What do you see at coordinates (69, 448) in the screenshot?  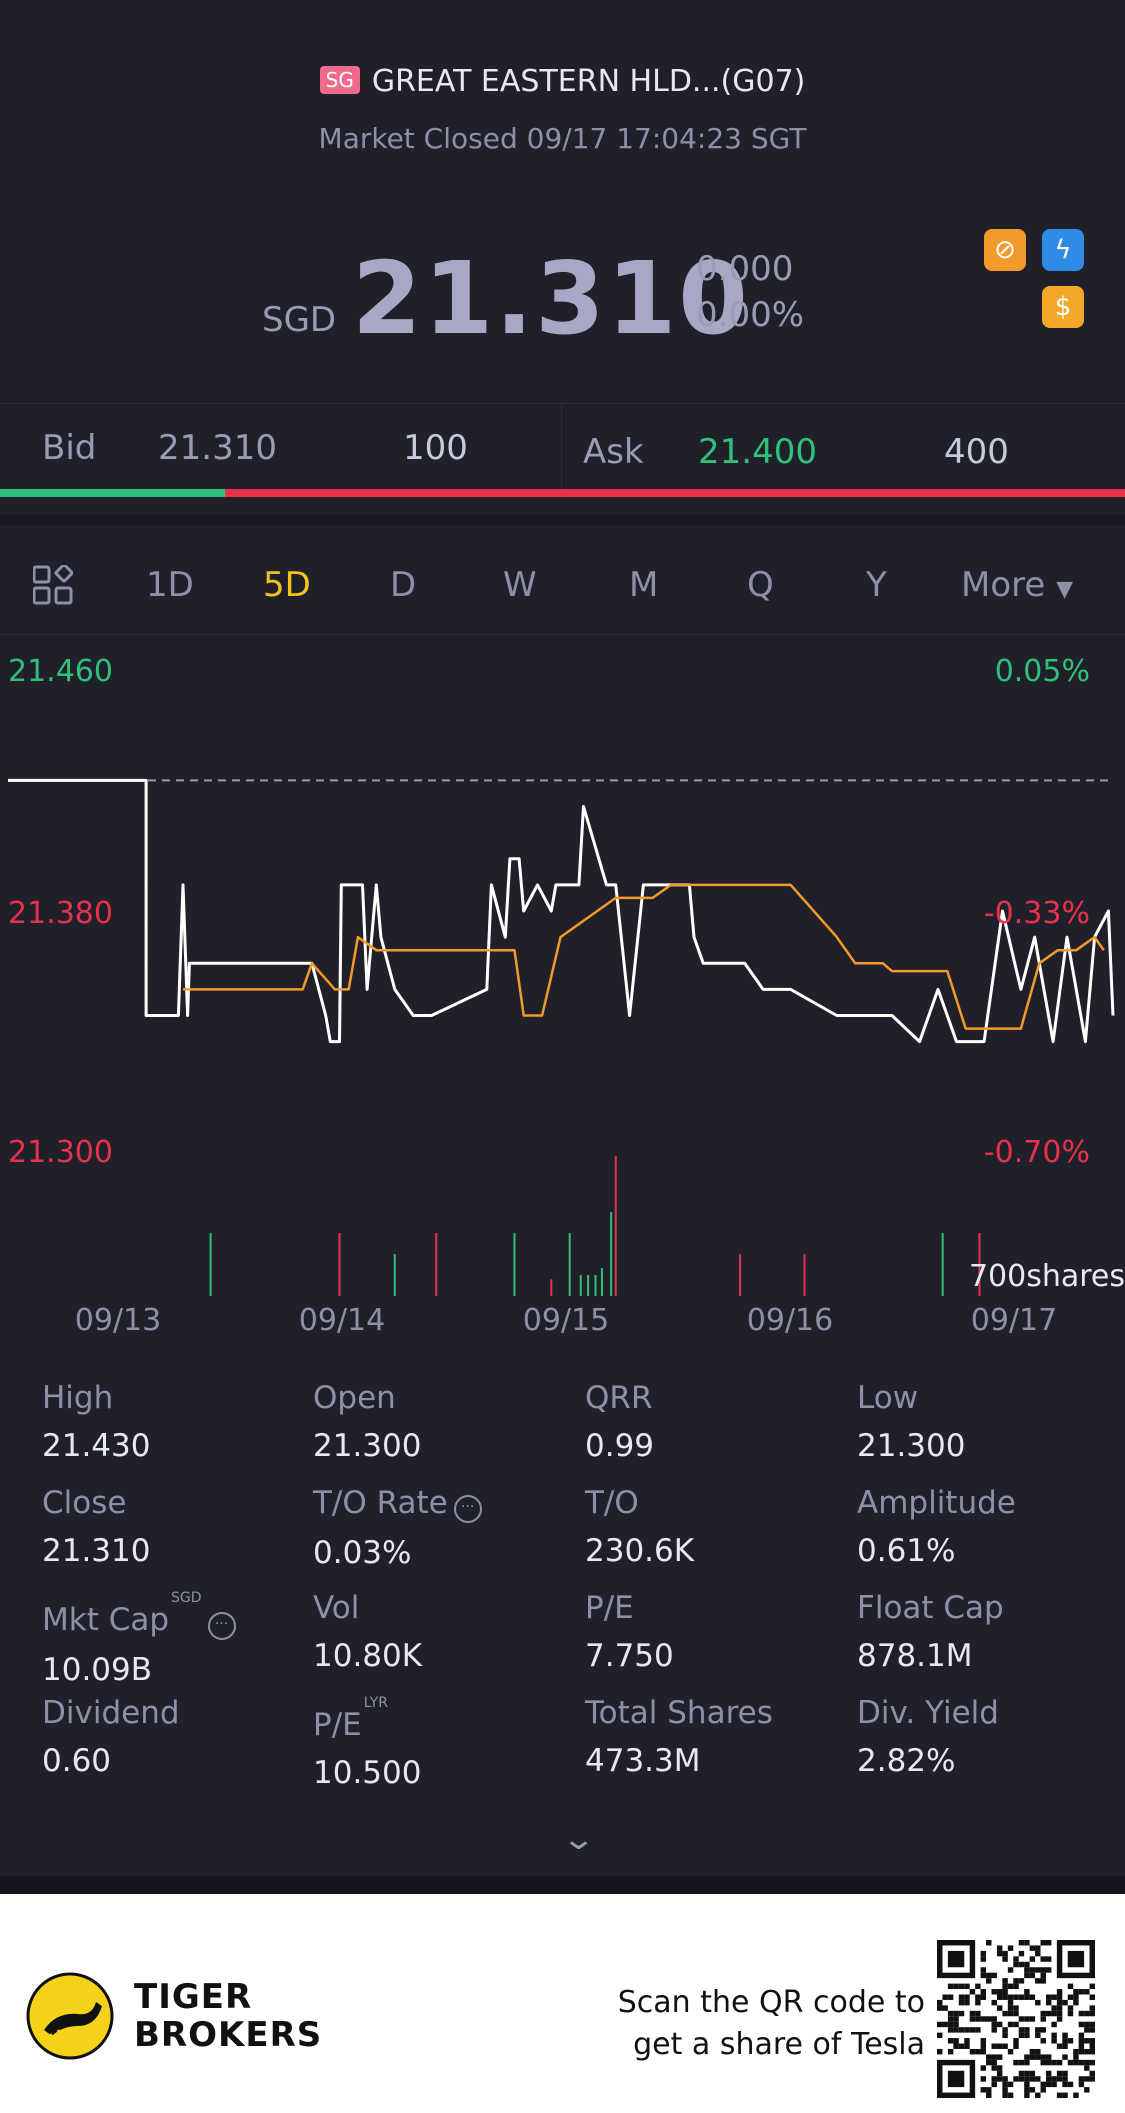 I see `bid-label: Bid` at bounding box center [69, 448].